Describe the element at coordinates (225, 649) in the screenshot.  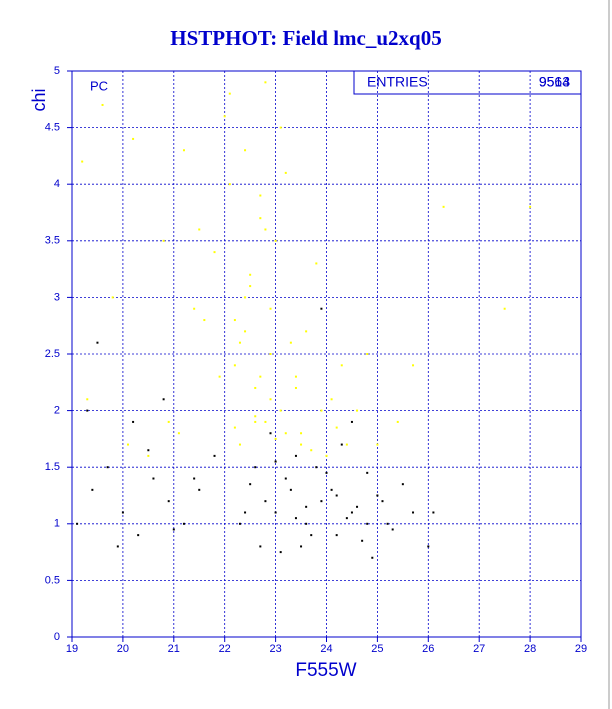
I see `x-tick-label: 22` at that location.